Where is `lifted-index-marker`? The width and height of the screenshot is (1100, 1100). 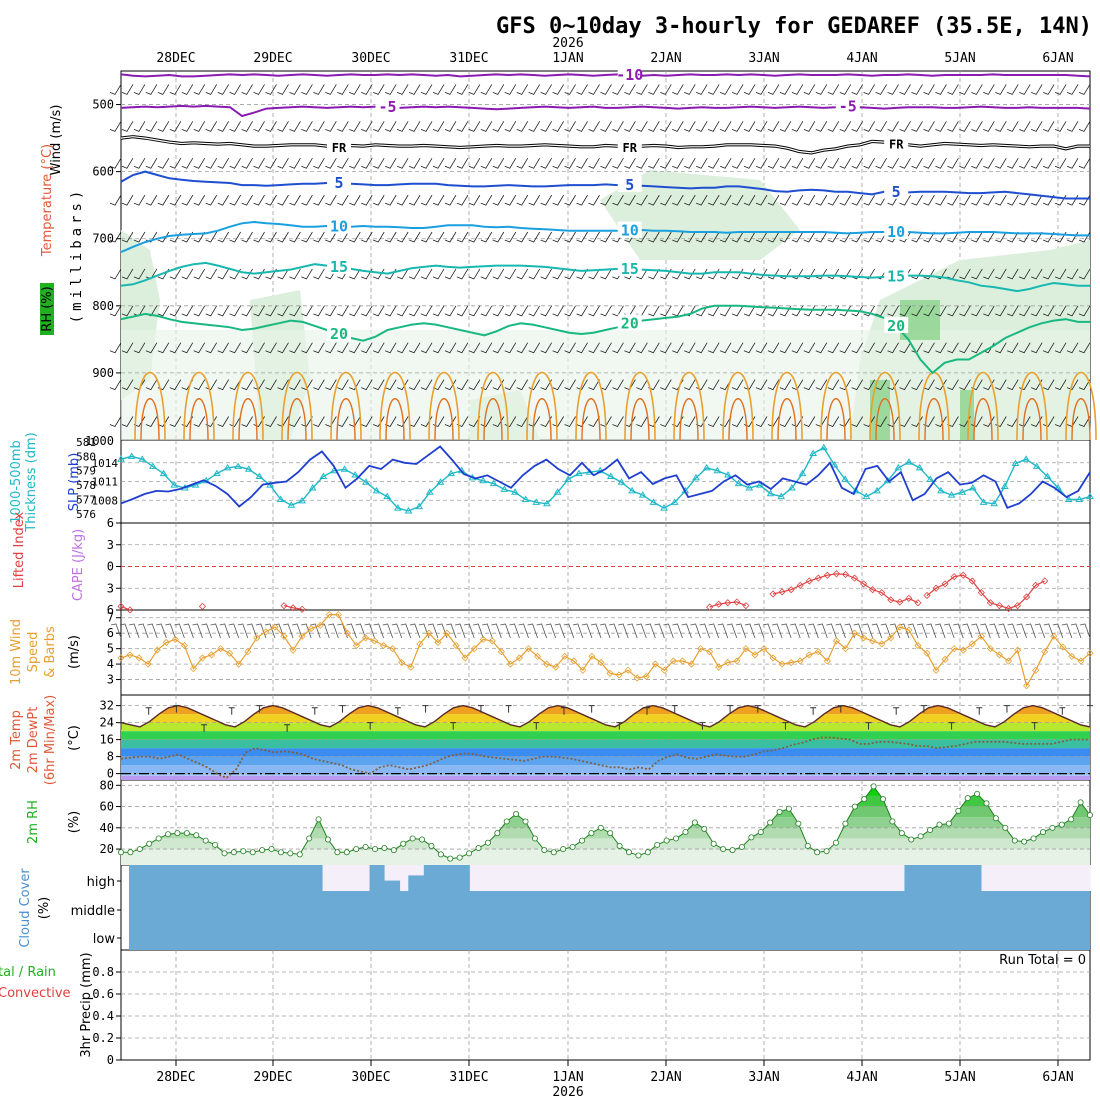 lifted-index-marker is located at coordinates (202, 606).